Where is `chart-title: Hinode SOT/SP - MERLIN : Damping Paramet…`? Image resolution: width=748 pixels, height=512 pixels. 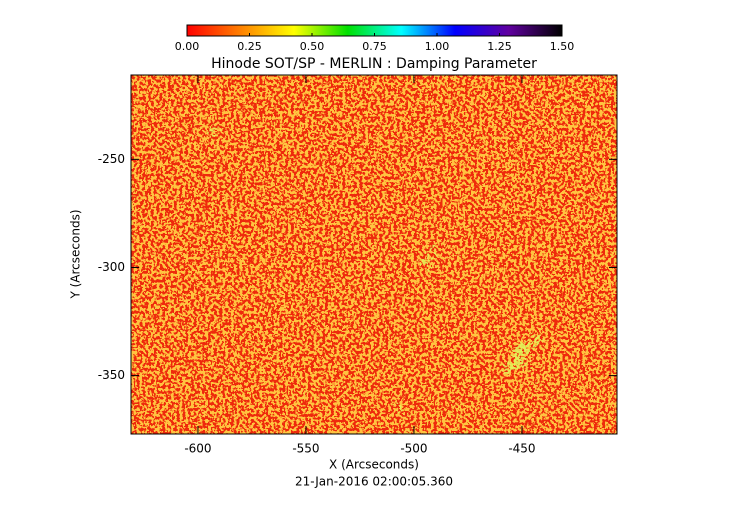
chart-title: Hinode SOT/SP - MERLIN : Damping Paramet… is located at coordinates (374, 64).